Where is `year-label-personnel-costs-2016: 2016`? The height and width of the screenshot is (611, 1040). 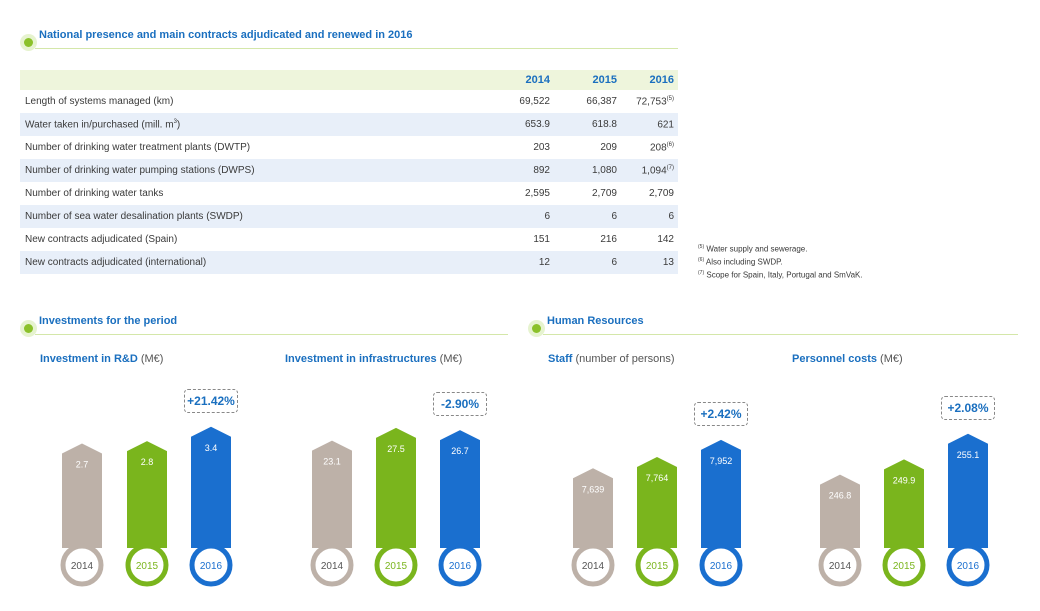 year-label-personnel-costs-2016: 2016 is located at coordinates (968, 566).